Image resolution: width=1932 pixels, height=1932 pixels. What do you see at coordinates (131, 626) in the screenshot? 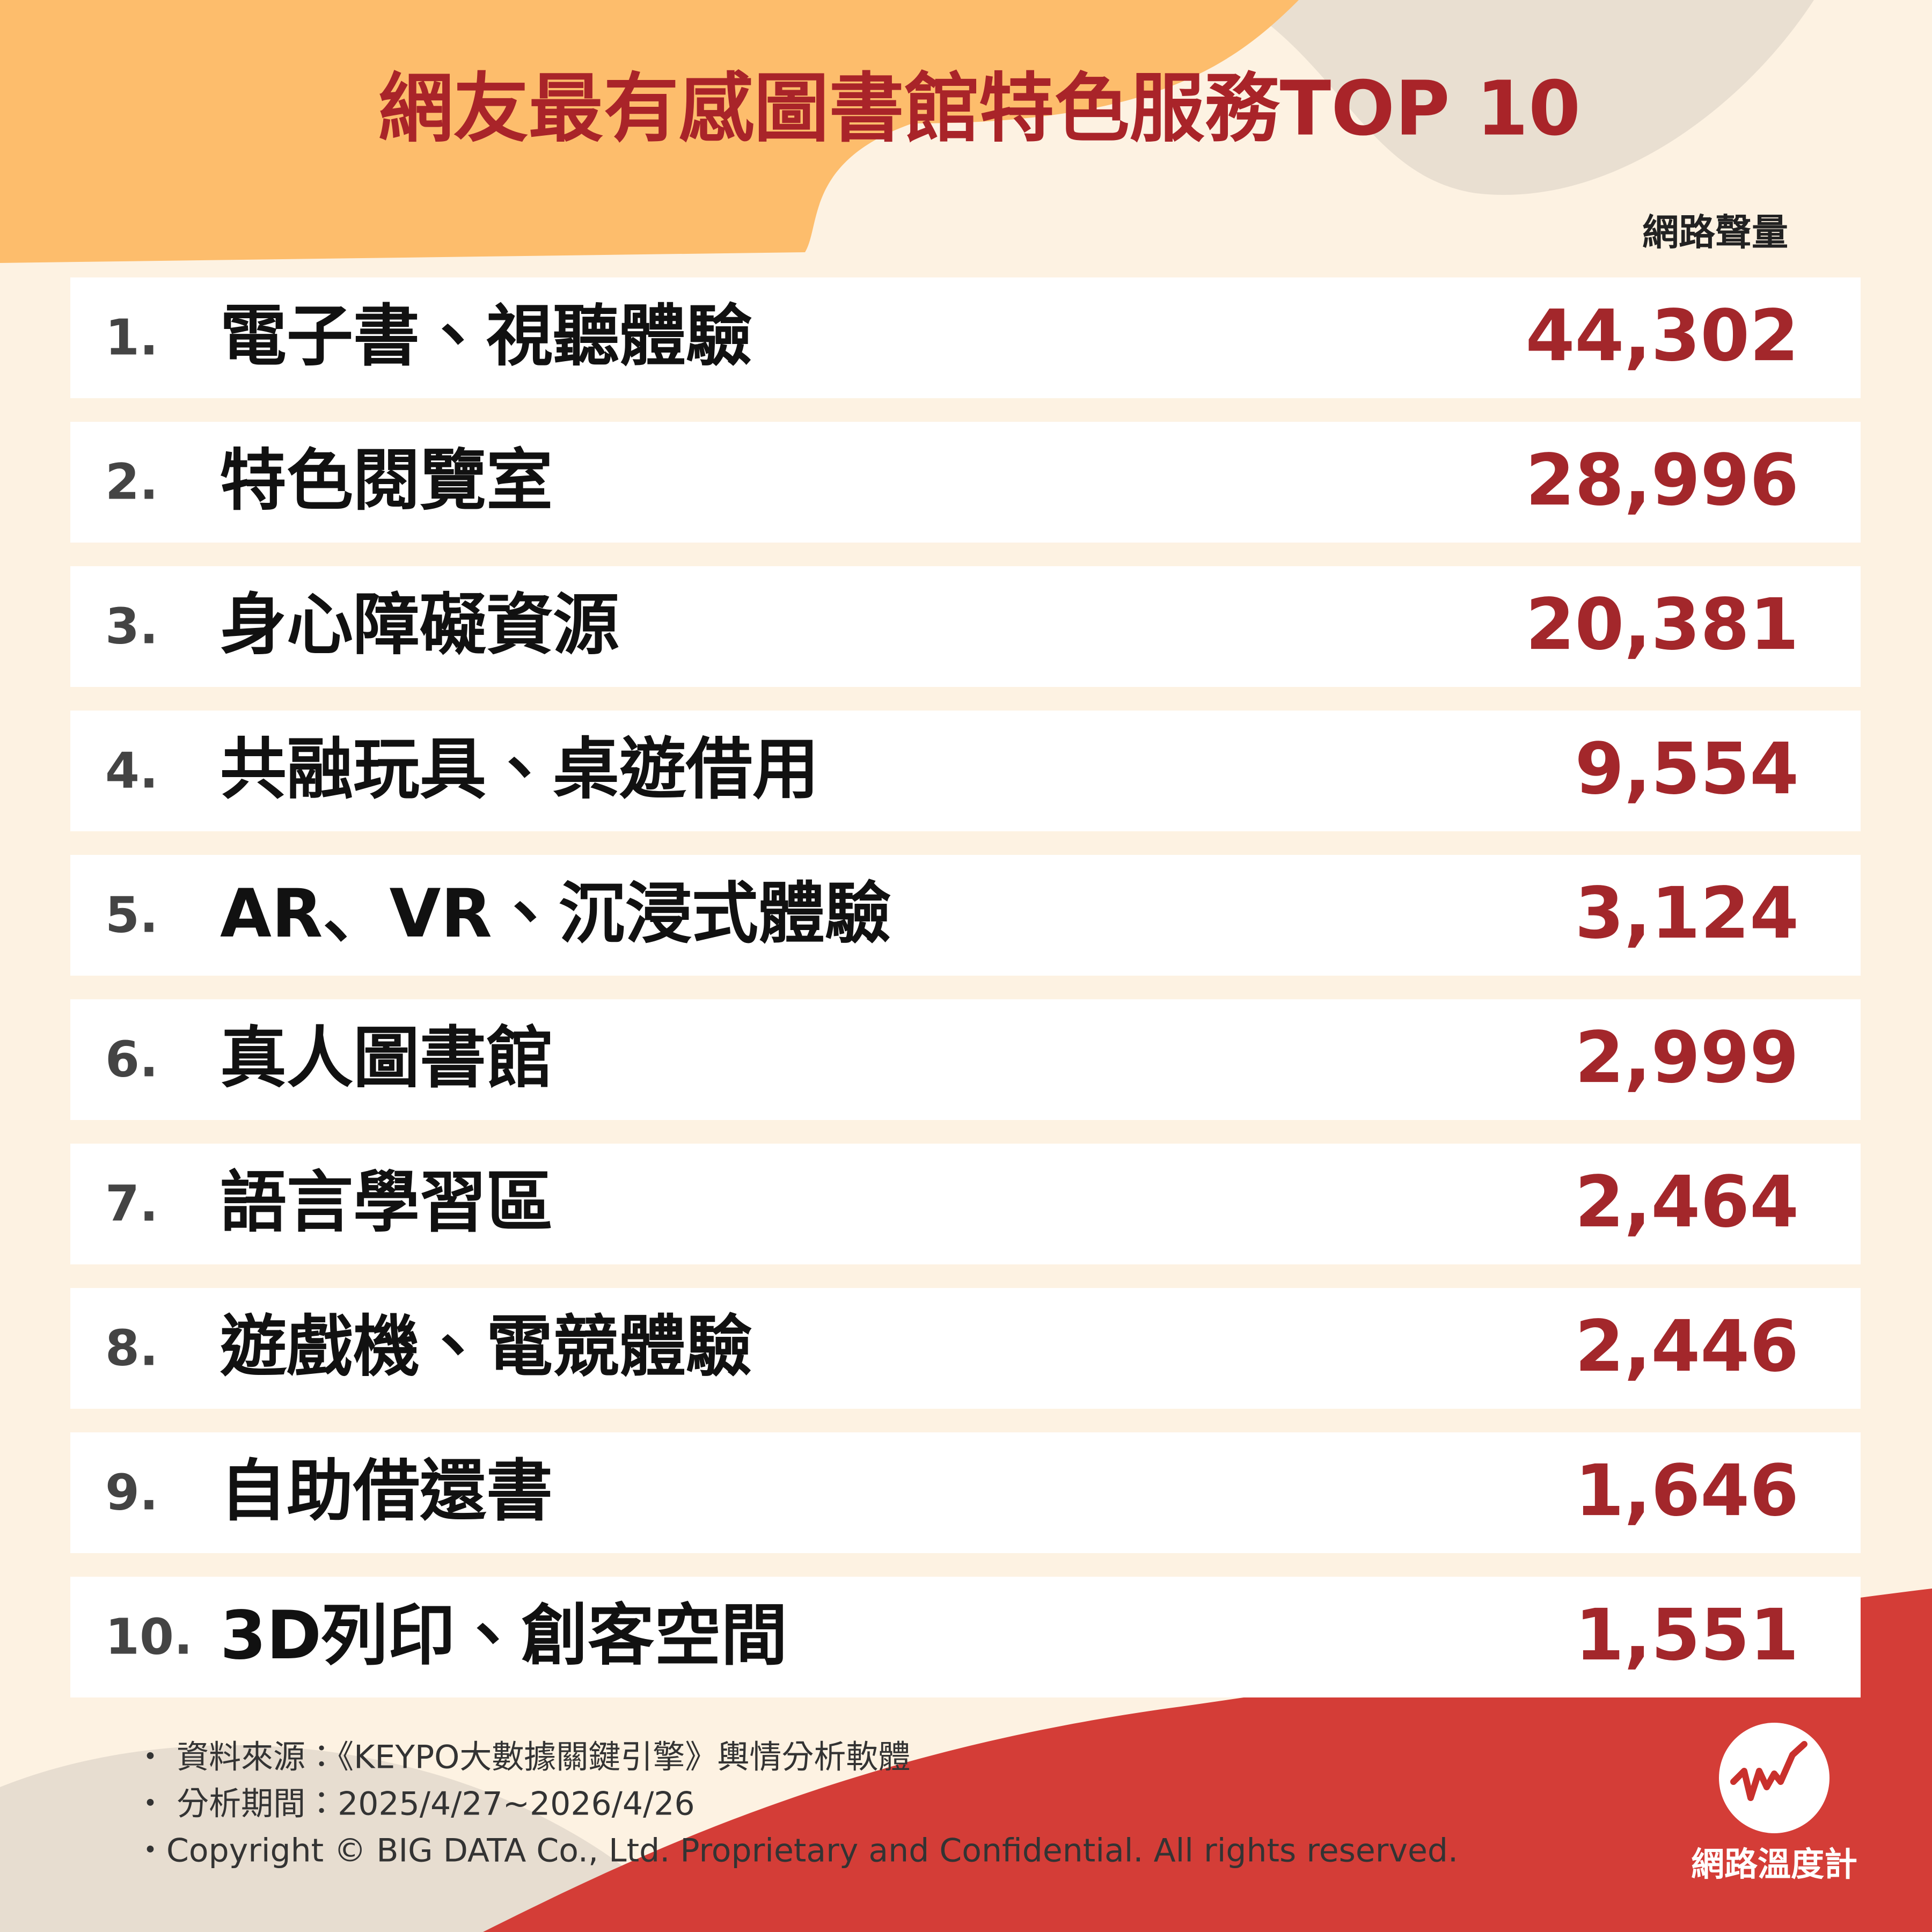
I see `rank: 3.` at bounding box center [131, 626].